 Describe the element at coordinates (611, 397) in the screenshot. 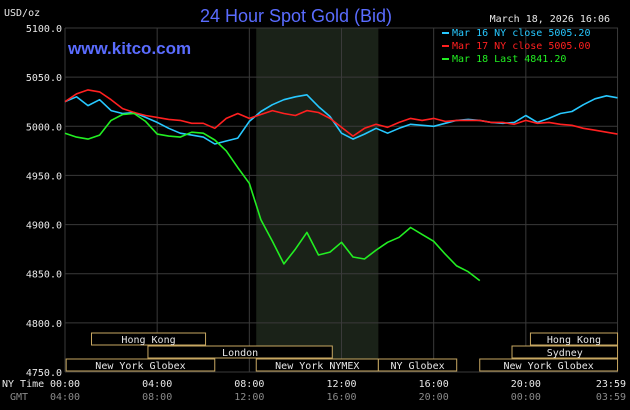

I see `x-tick-label-gmt: 03:59` at that location.